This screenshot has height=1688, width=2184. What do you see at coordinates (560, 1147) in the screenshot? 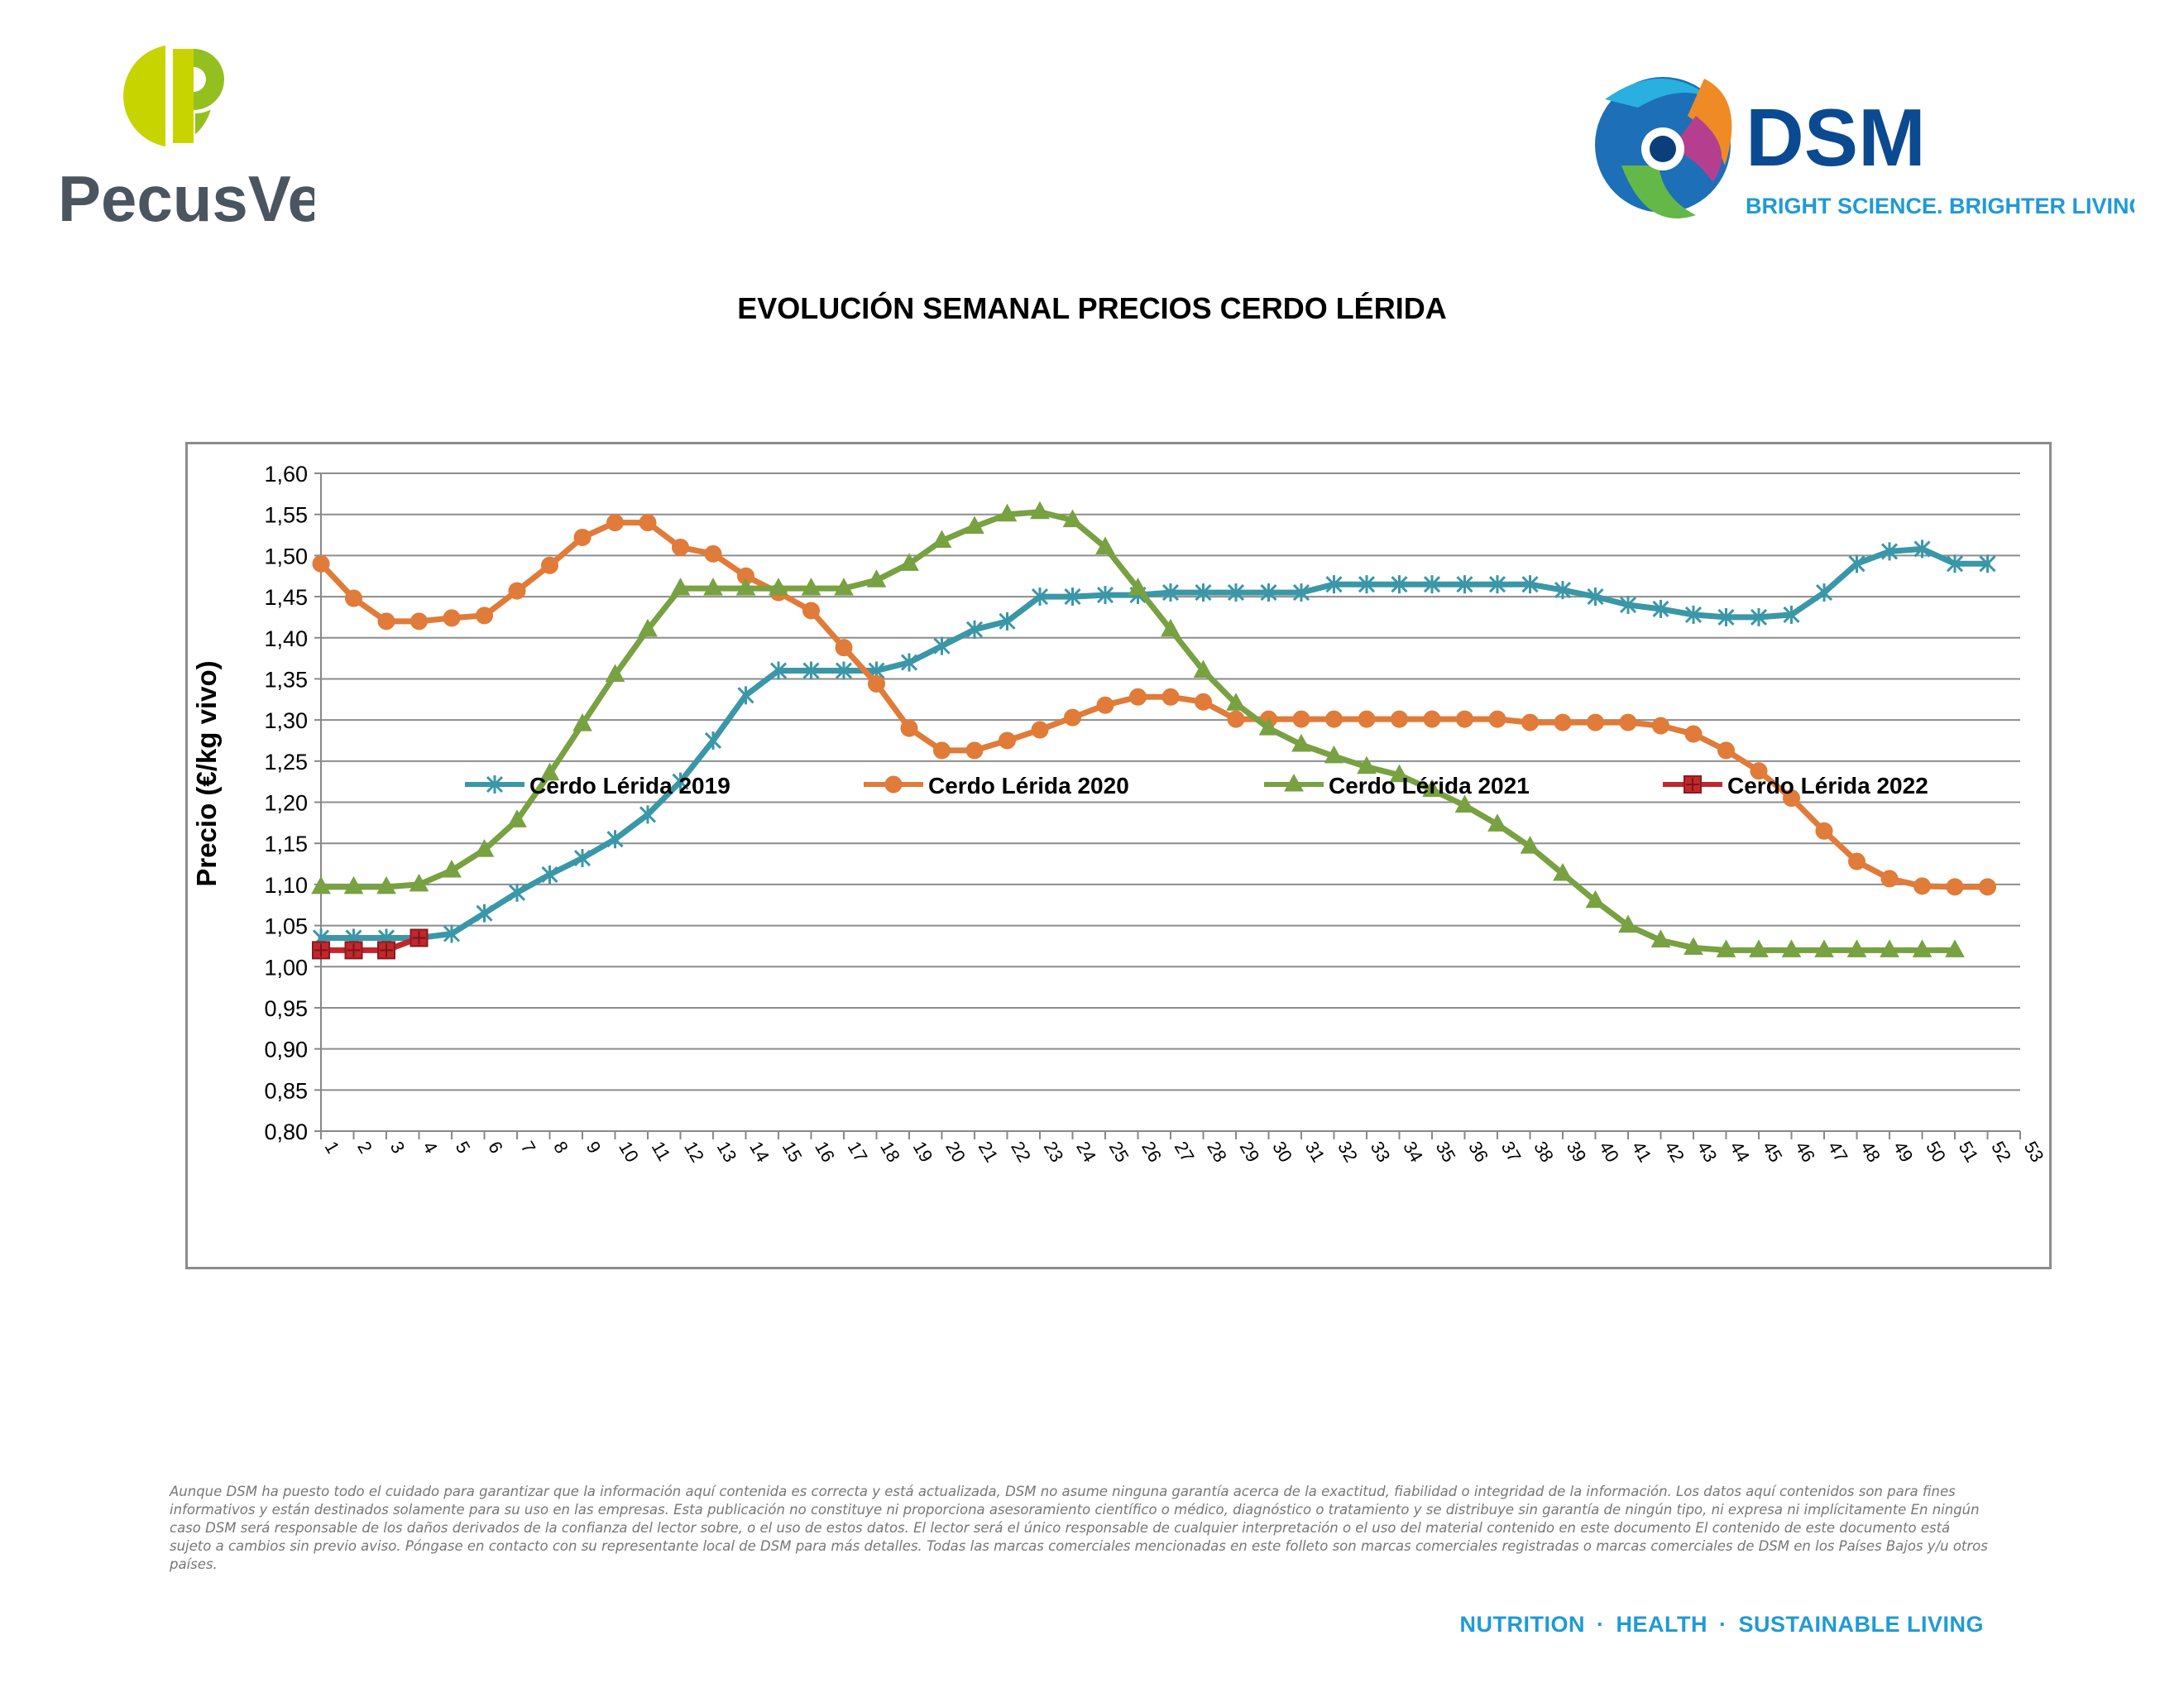
I see `x-tick-label: 8` at bounding box center [560, 1147].